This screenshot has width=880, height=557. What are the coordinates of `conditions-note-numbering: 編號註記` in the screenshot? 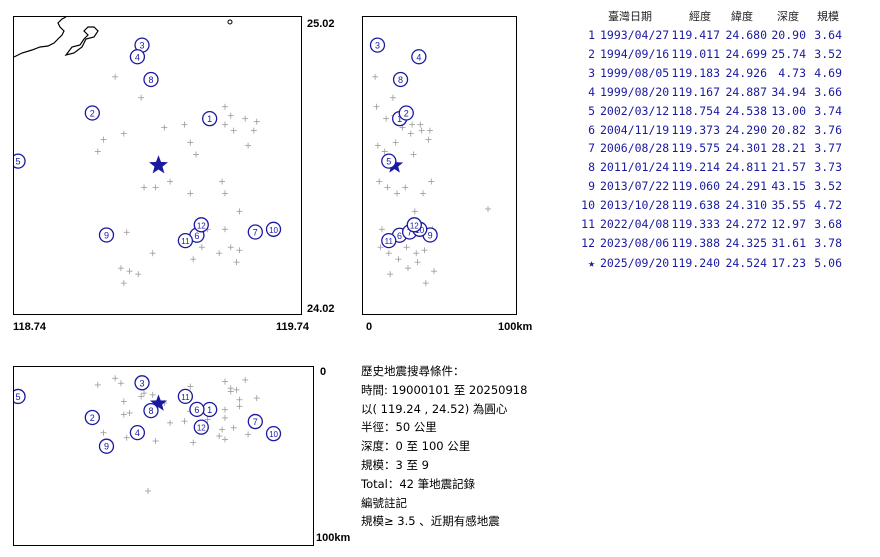 It's located at (384, 502).